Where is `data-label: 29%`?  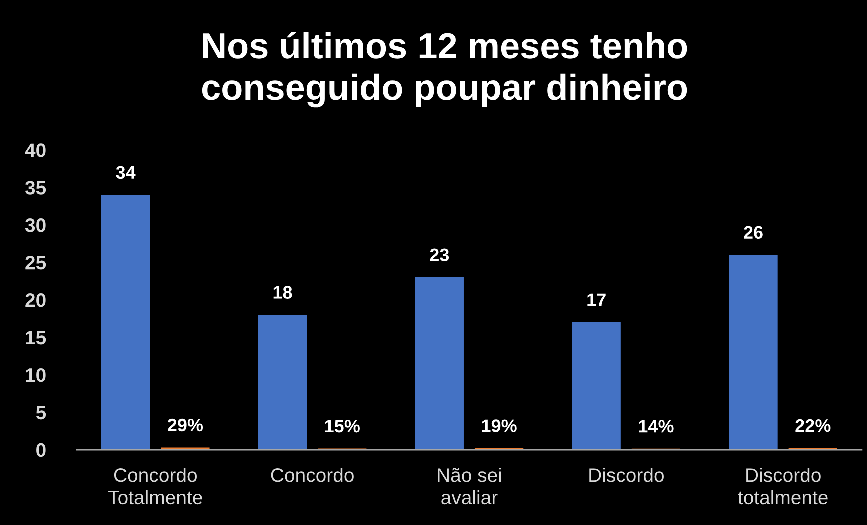
data-label: 29% is located at coordinates (186, 425).